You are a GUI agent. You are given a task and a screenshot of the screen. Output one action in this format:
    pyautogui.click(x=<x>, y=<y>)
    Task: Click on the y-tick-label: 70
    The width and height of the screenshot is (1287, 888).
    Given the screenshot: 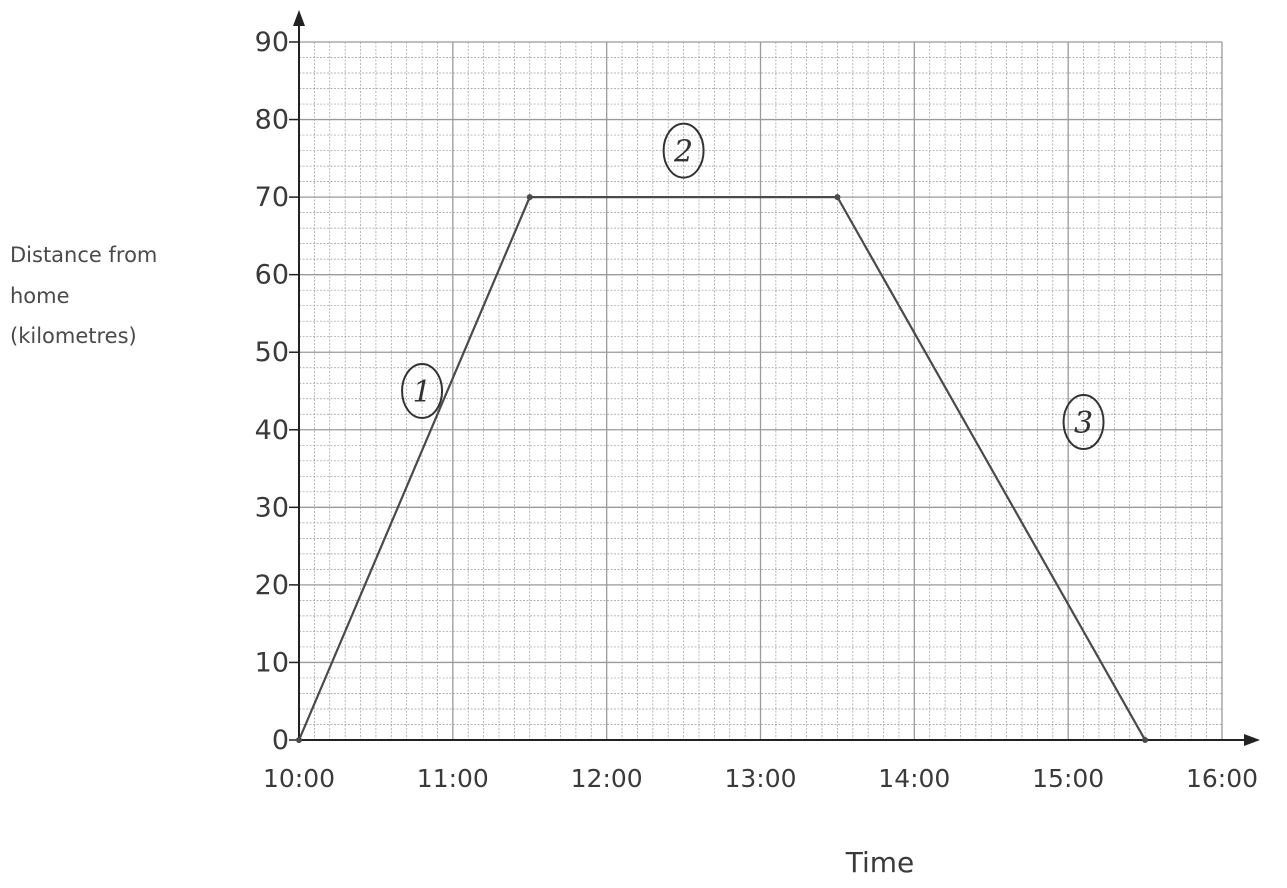 What is the action you would take?
    pyautogui.click(x=272, y=197)
    